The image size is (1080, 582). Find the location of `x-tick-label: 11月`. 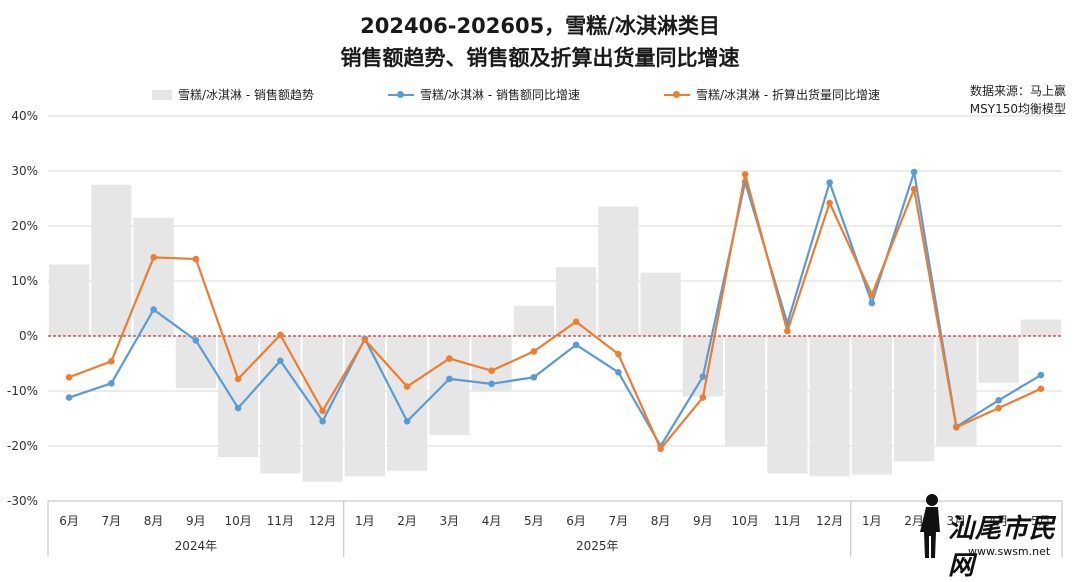

x-tick-label: 11月 is located at coordinates (280, 521).